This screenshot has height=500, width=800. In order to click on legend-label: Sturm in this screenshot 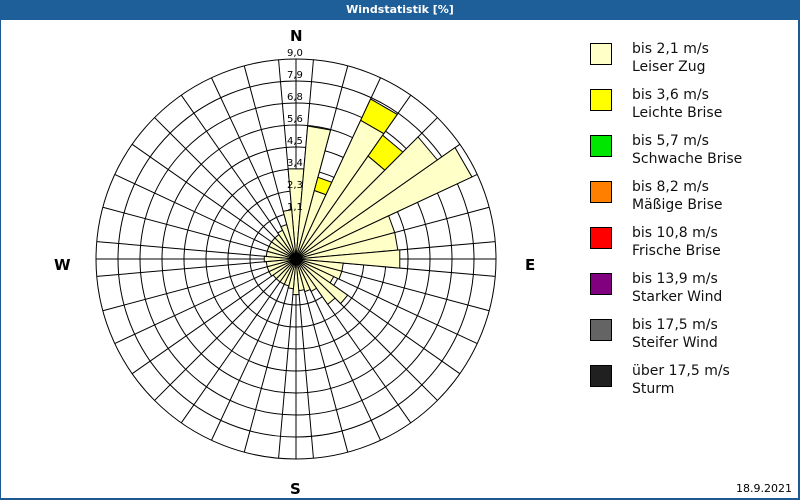, I will do `click(653, 389)`.